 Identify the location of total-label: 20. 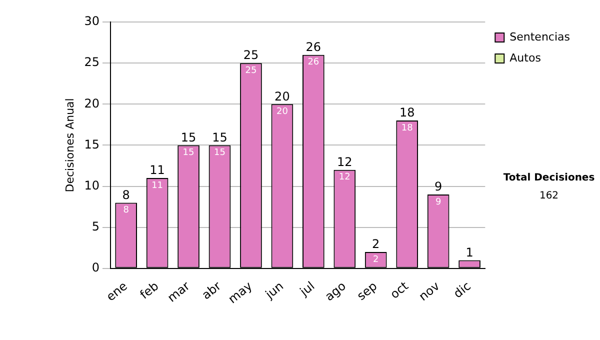
(282, 96).